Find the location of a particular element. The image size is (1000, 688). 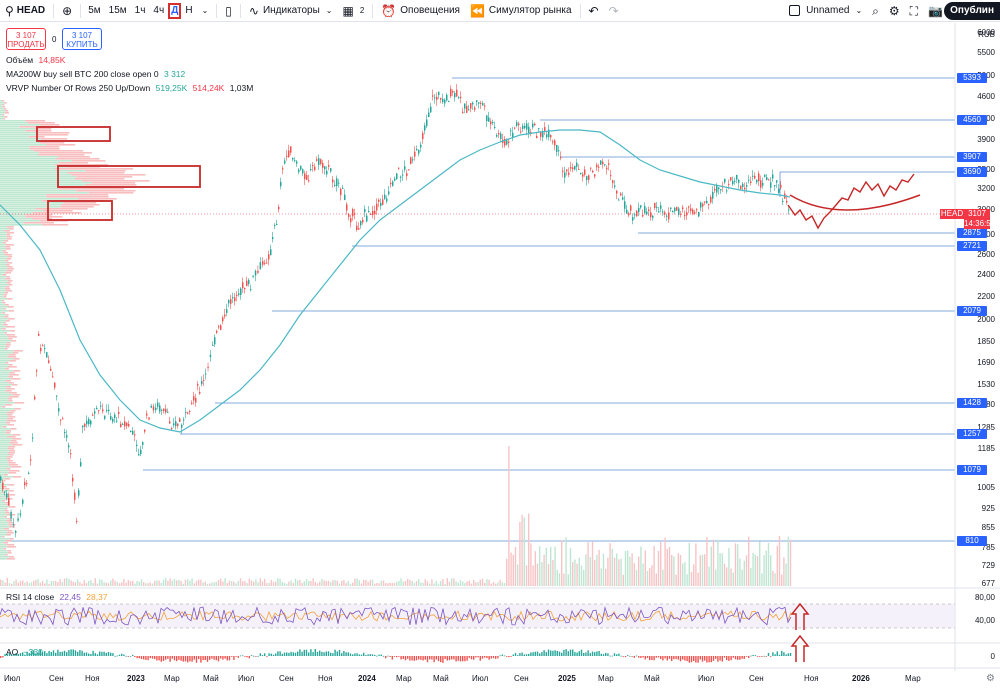

interval-15m: 15м is located at coordinates (118, 11).